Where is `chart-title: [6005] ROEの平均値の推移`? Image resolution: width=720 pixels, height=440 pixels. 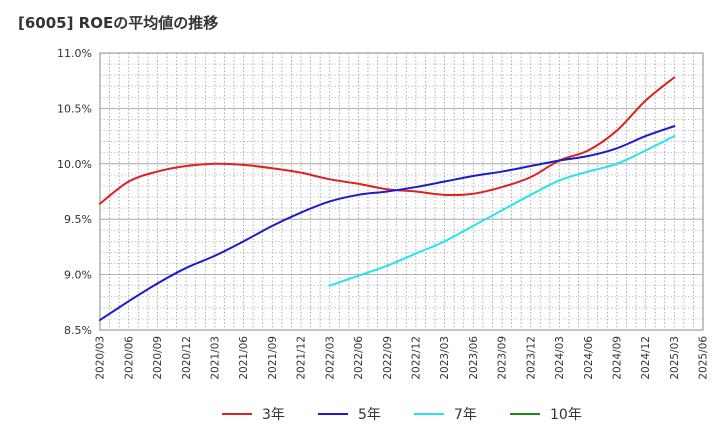
chart-title: [6005] ROEの平均値の推移 is located at coordinates (118, 23).